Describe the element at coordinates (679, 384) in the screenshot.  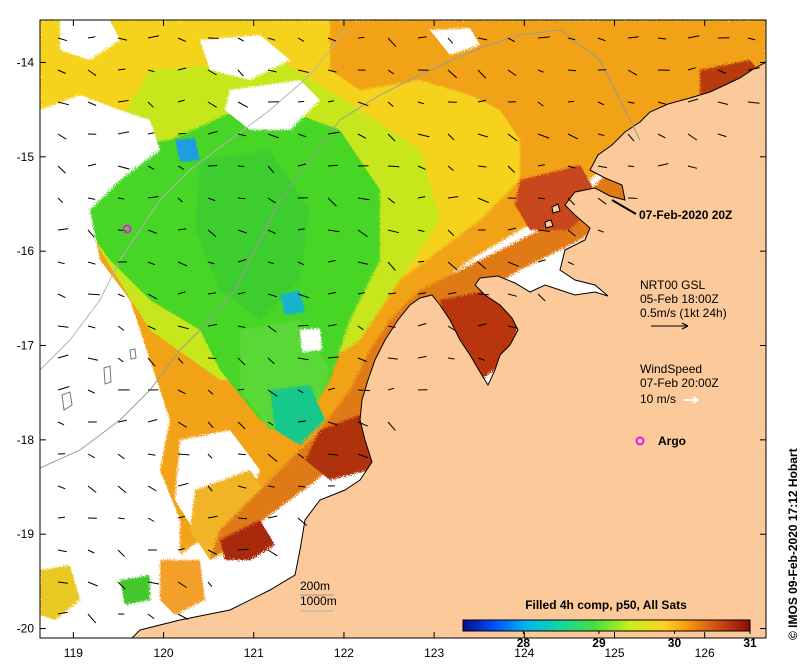
I see `wind-legend: WindSpeed 07-Feb 20:00Z 10 m/s` at that location.